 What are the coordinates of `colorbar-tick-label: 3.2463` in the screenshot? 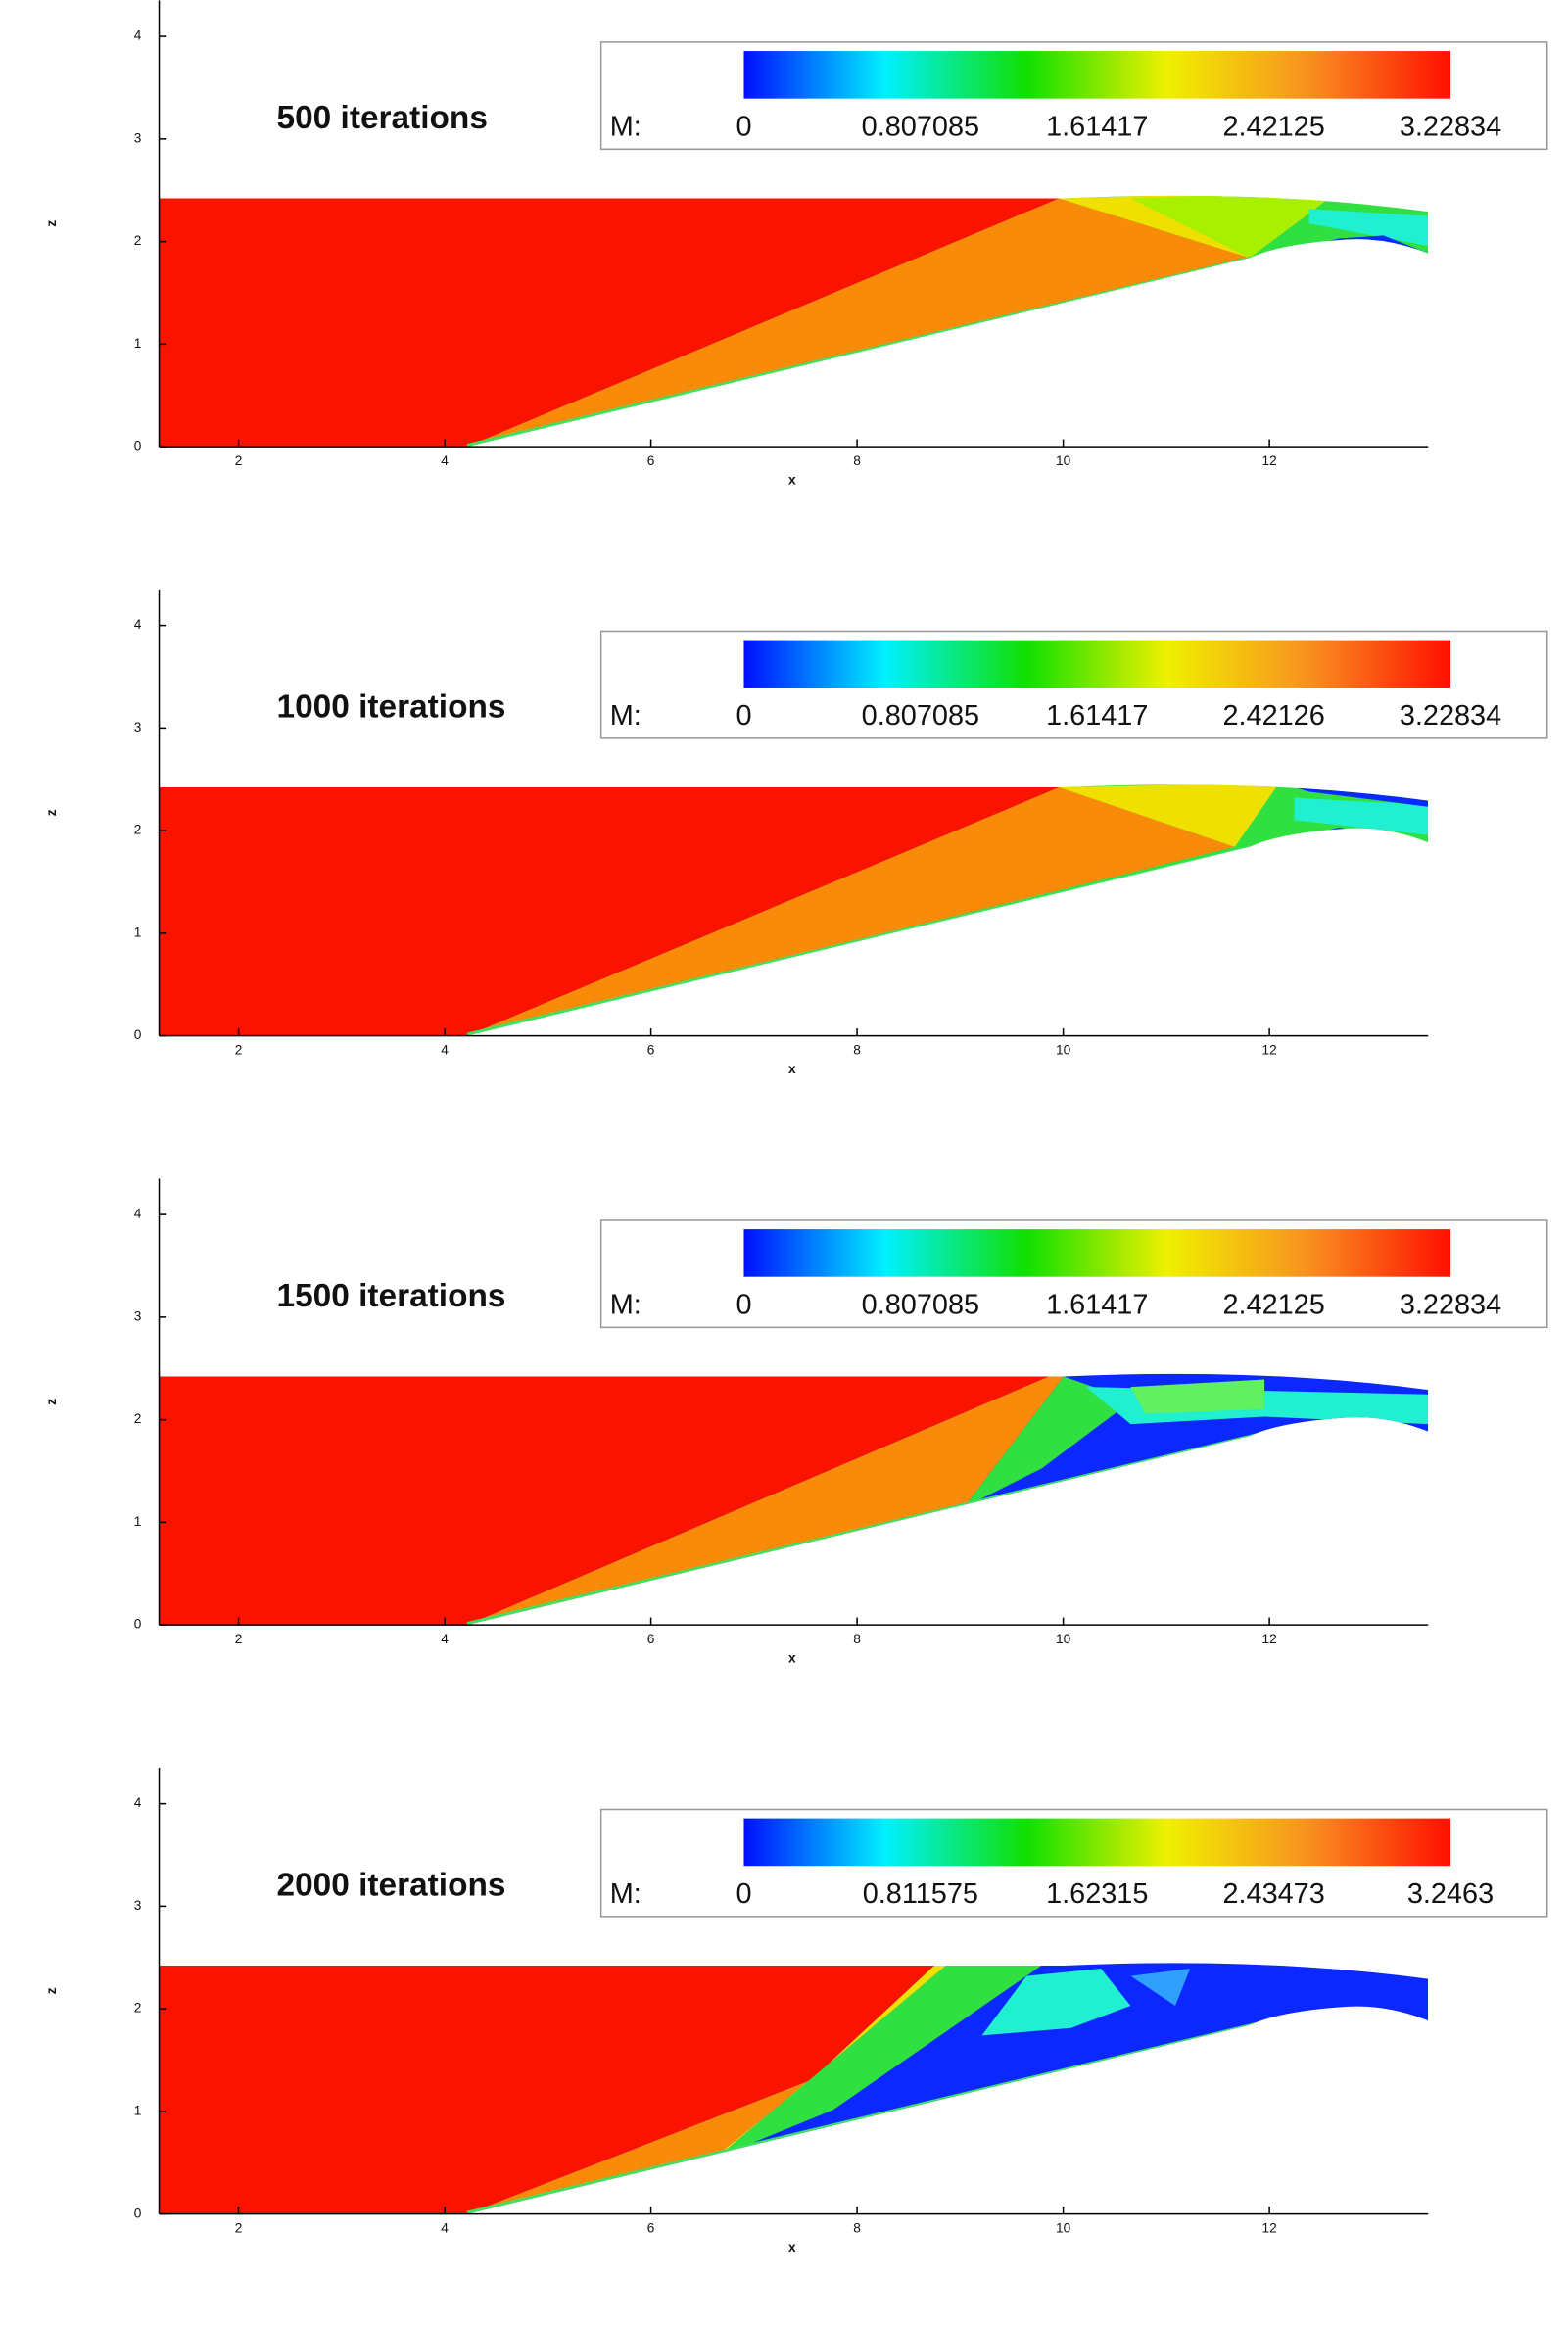 It's located at (1450, 1894).